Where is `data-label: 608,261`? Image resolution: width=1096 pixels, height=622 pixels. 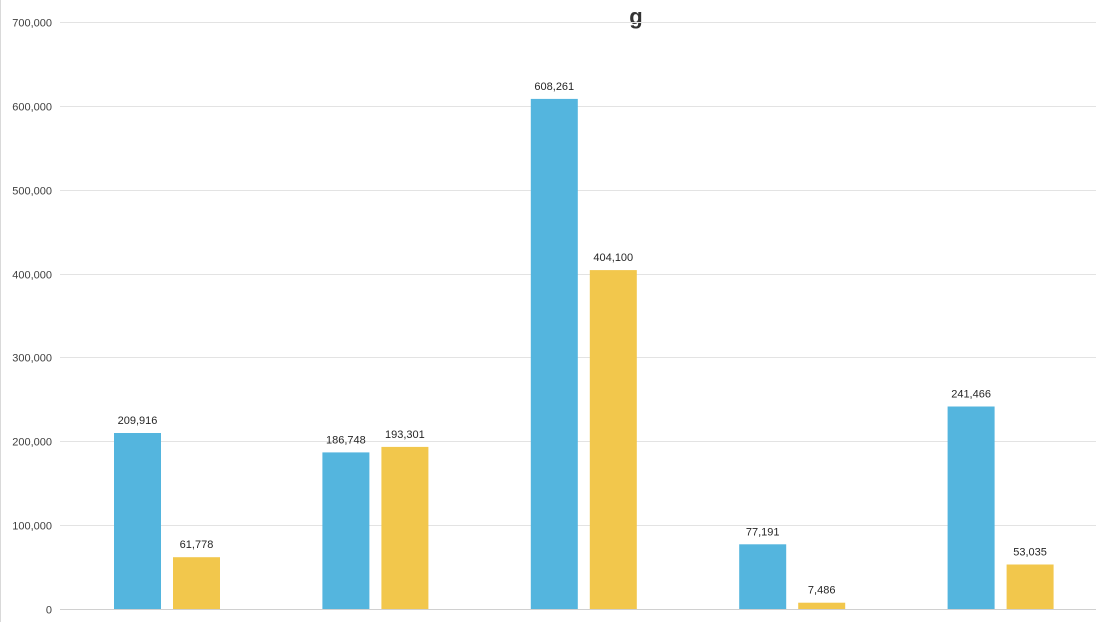
data-label: 608,261 is located at coordinates (554, 87).